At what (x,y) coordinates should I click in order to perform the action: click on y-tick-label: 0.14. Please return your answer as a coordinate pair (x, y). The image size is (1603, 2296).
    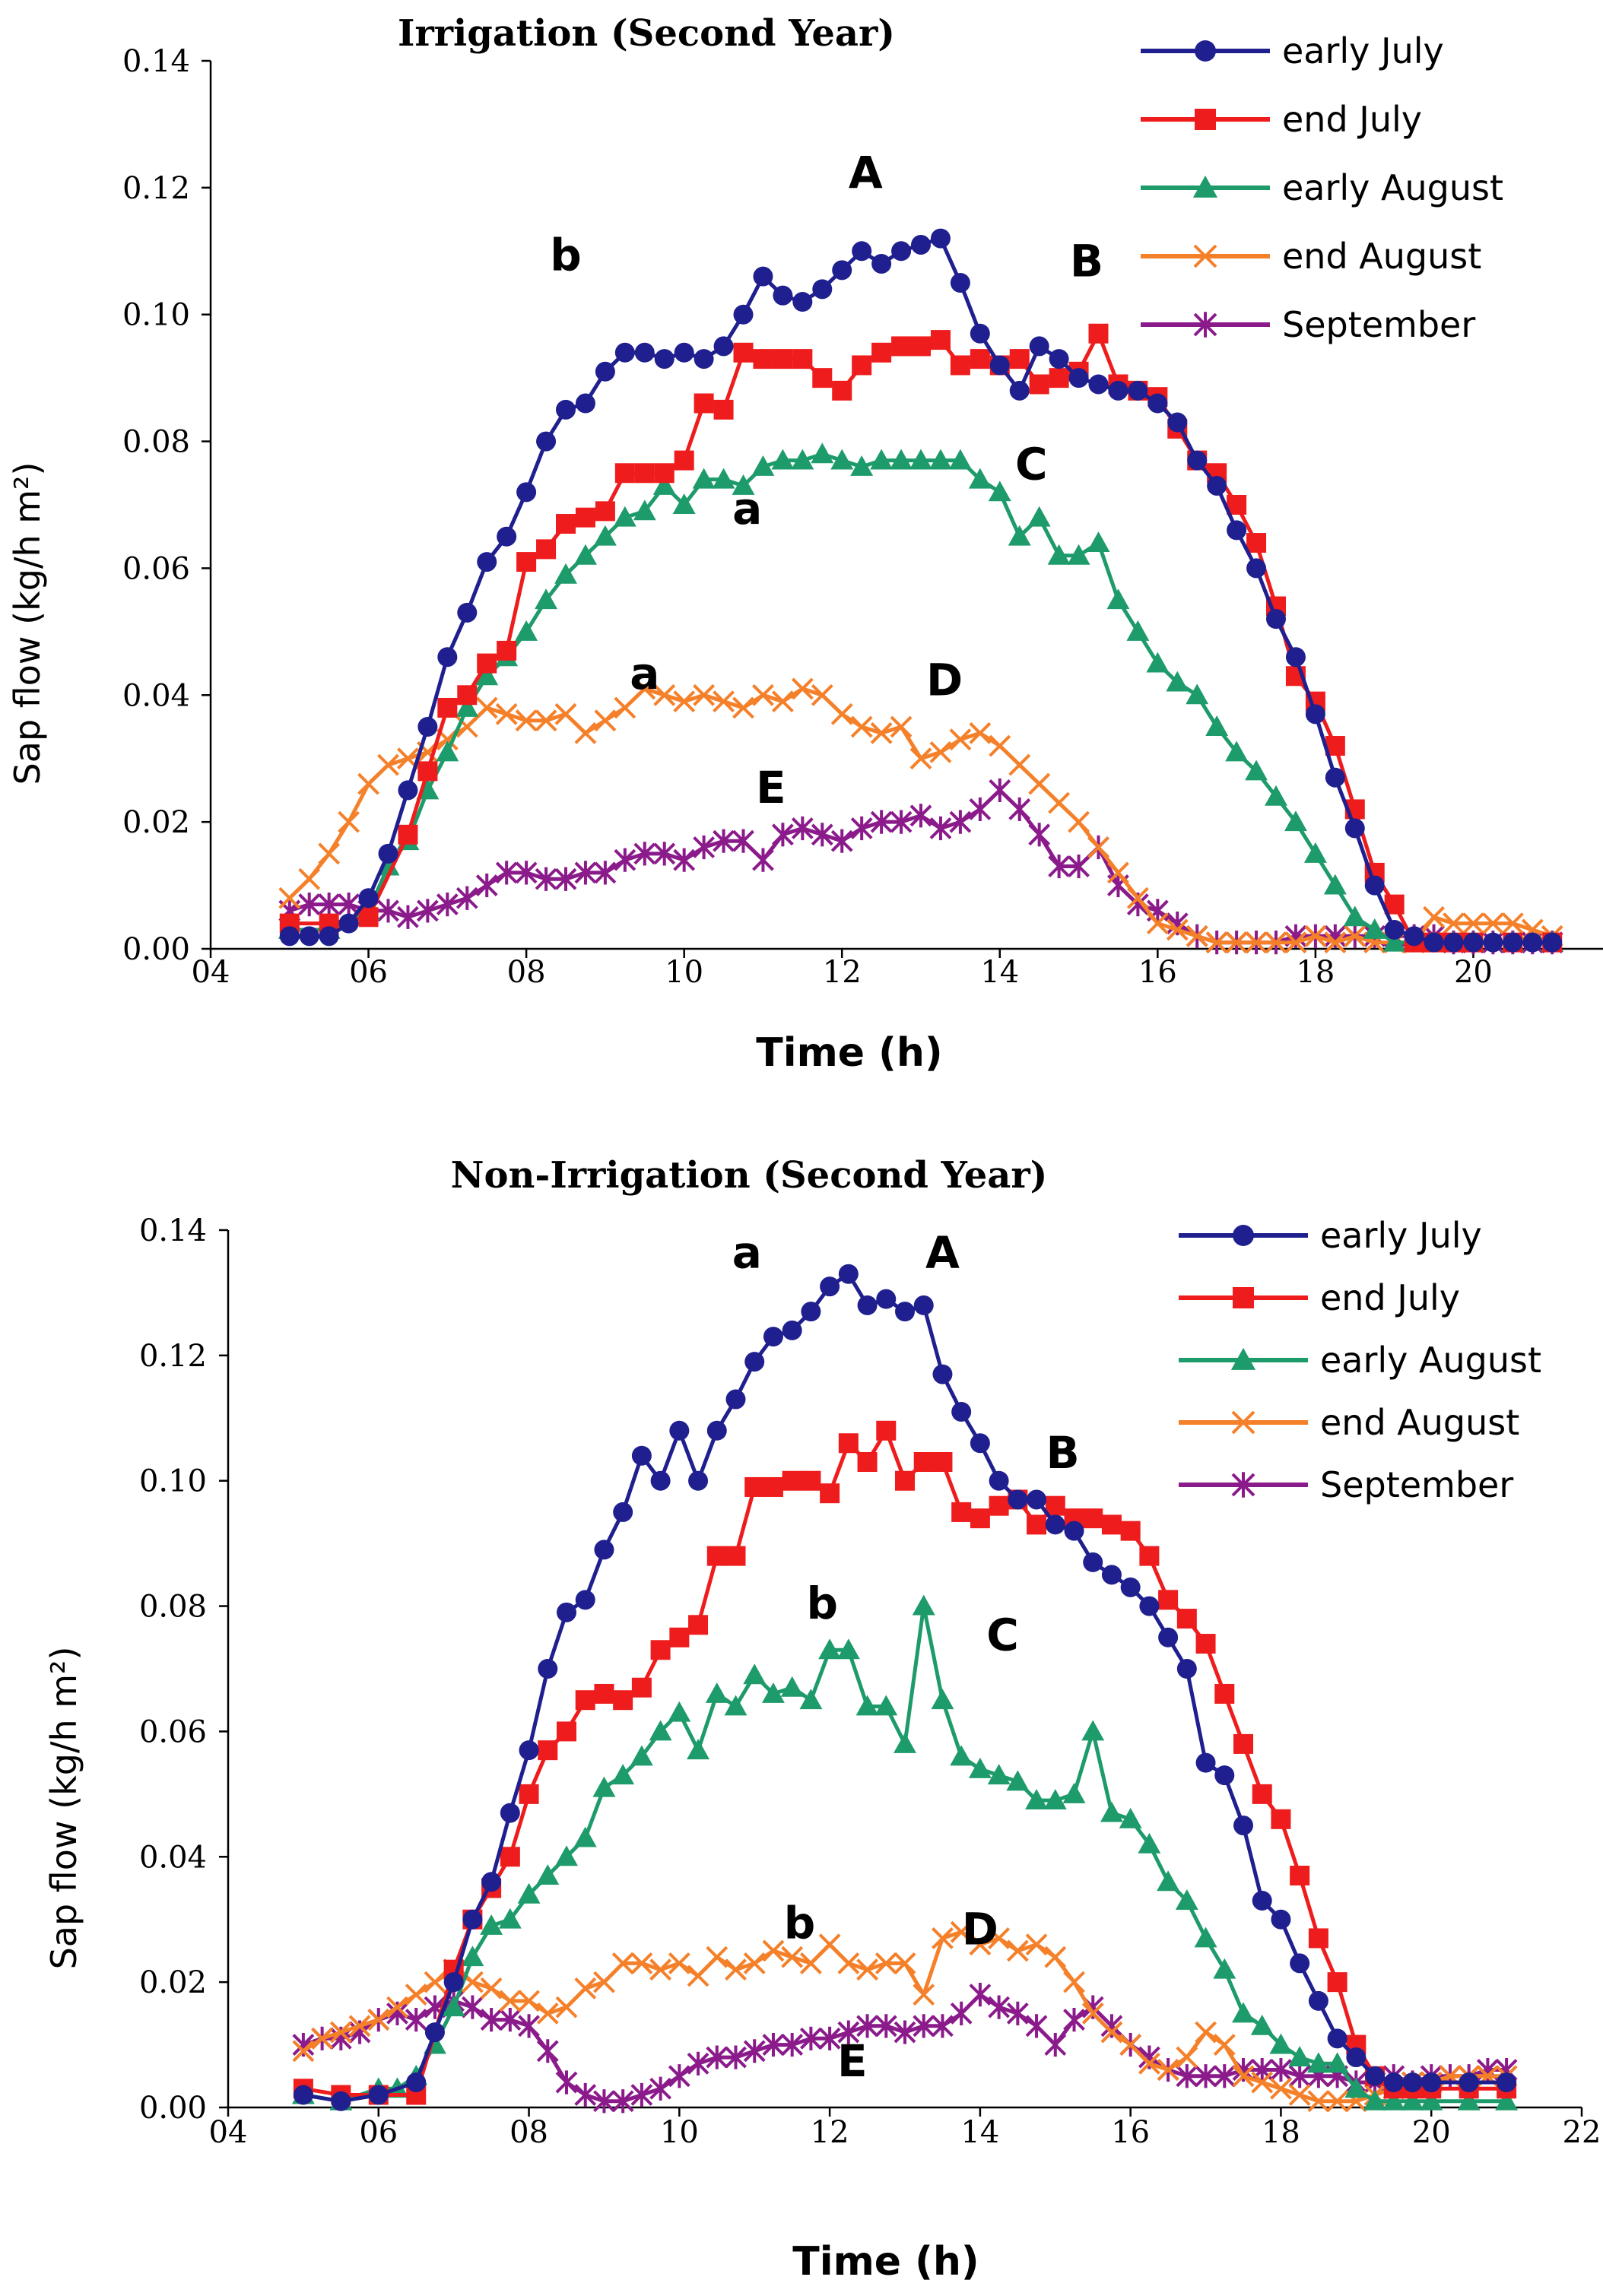
    Looking at the image, I should click on (173, 1230).